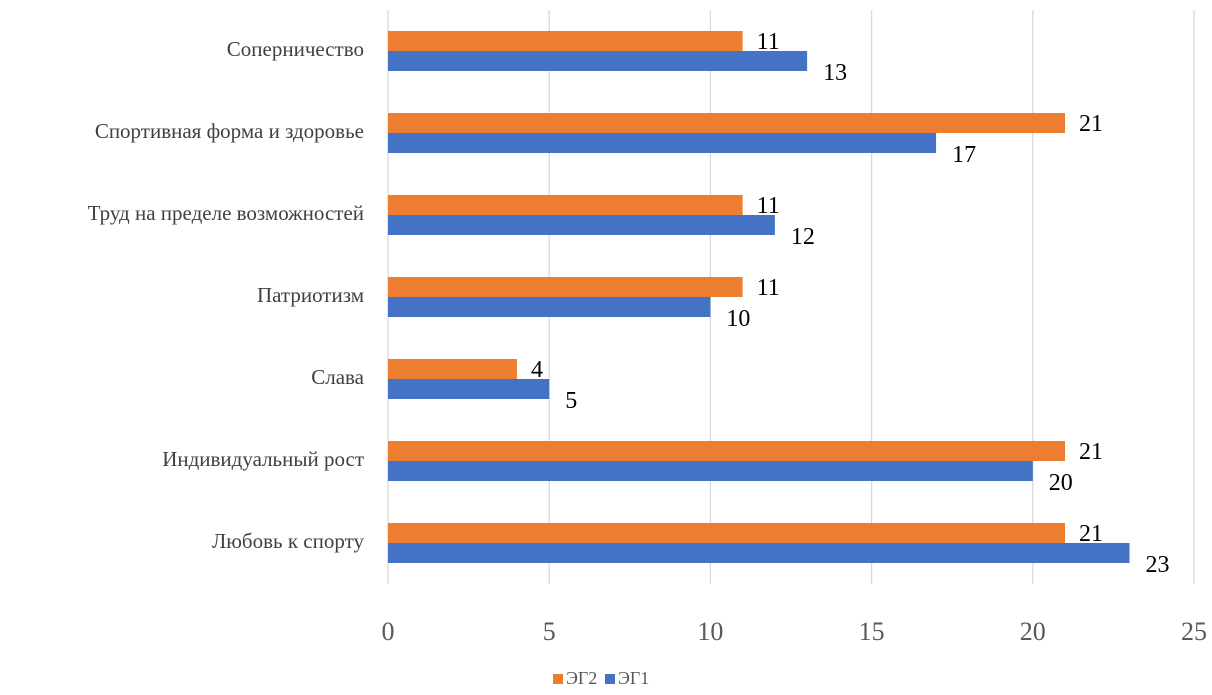 The height and width of the screenshot is (695, 1212). What do you see at coordinates (537, 370) in the screenshot?
I see `data-label: 4` at bounding box center [537, 370].